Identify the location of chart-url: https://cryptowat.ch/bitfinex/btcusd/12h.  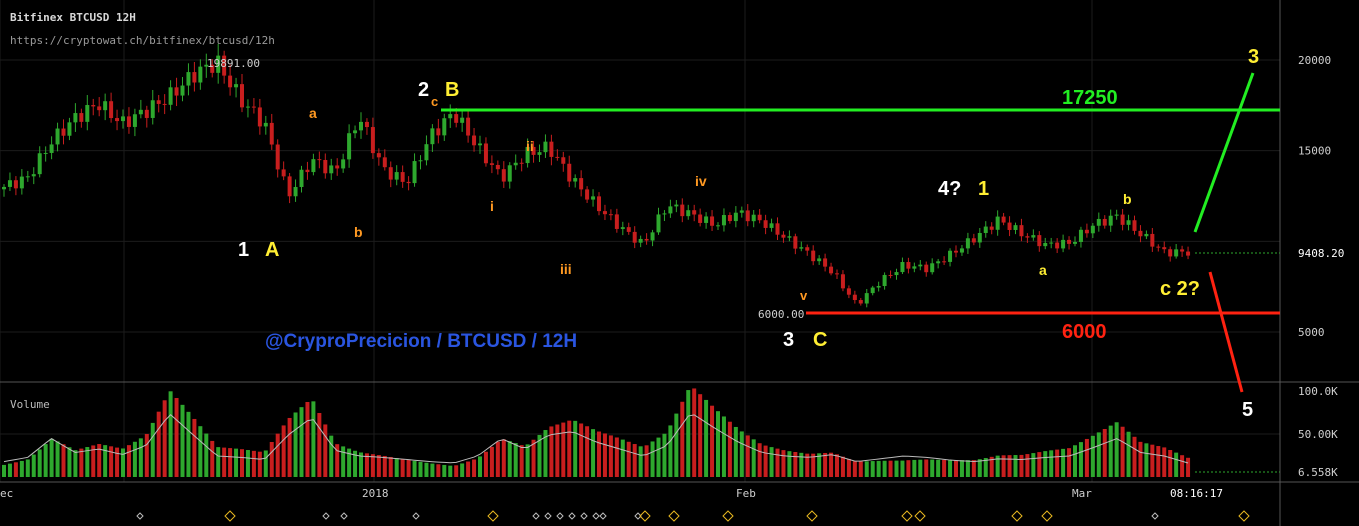
(142, 40).